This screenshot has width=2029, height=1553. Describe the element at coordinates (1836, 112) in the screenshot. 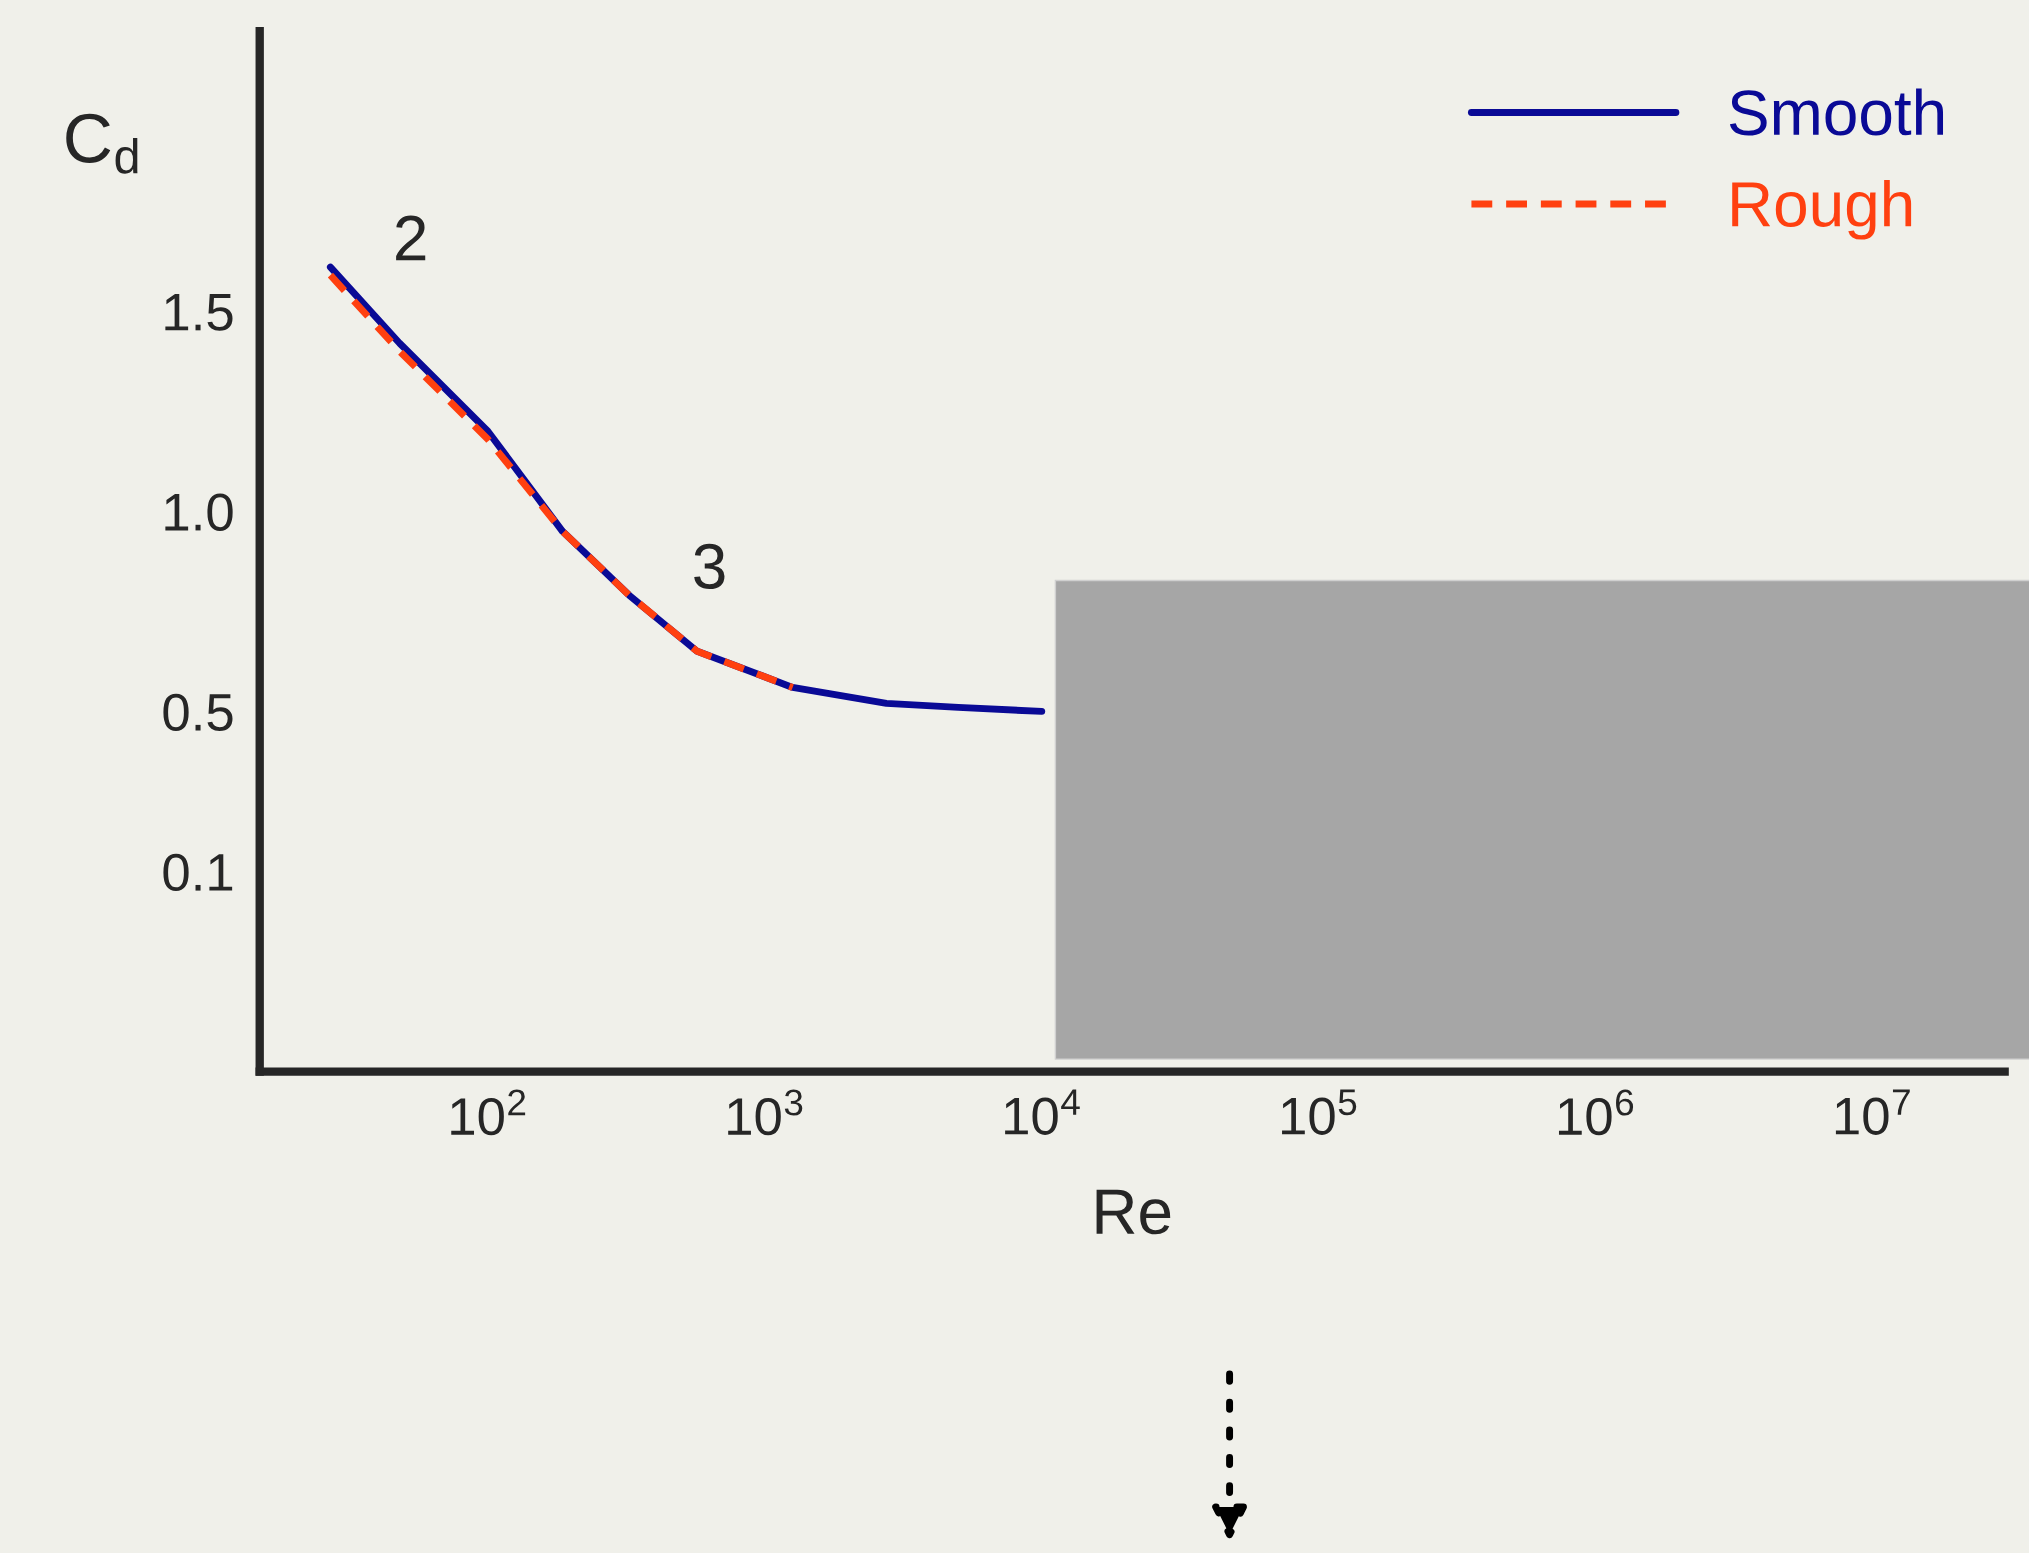

I see `legend-label: Smooth` at that location.